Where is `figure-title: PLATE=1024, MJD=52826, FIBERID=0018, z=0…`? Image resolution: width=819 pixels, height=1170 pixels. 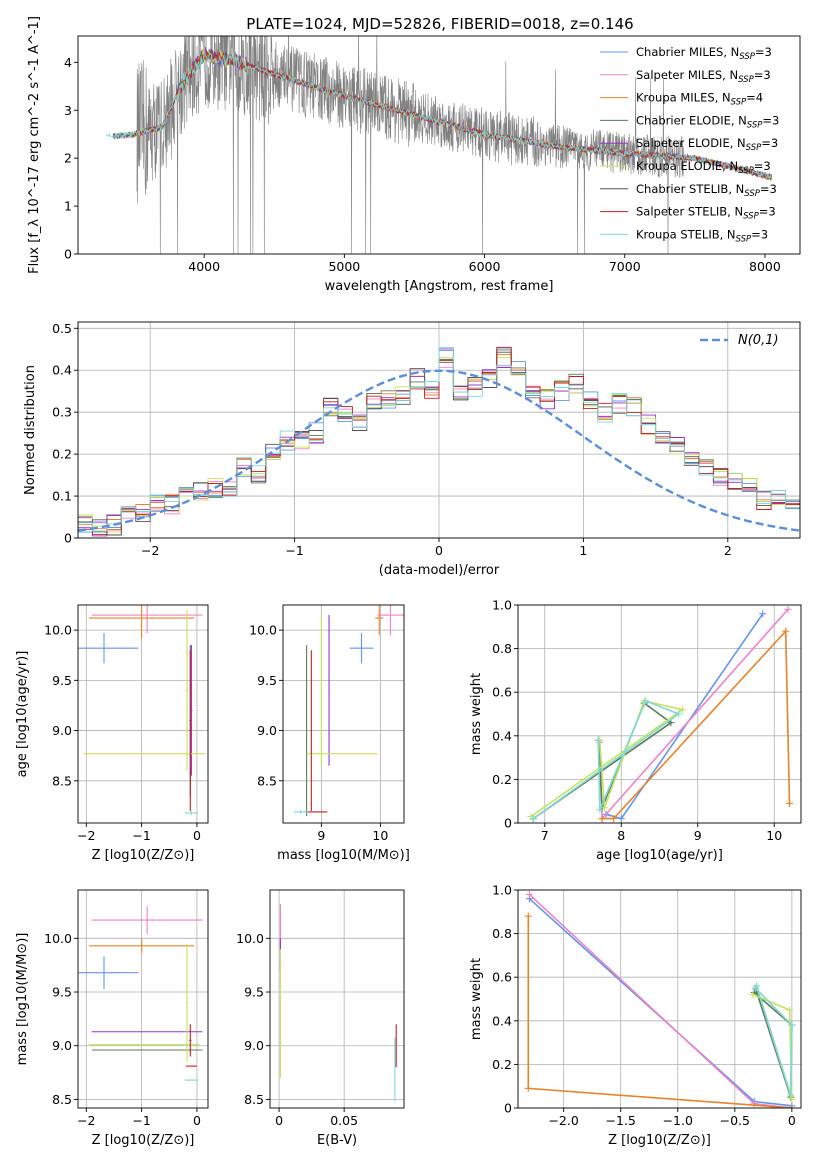
figure-title: PLATE=1024, MJD=52826, FIBERID=0018, z=0… is located at coordinates (439, 24).